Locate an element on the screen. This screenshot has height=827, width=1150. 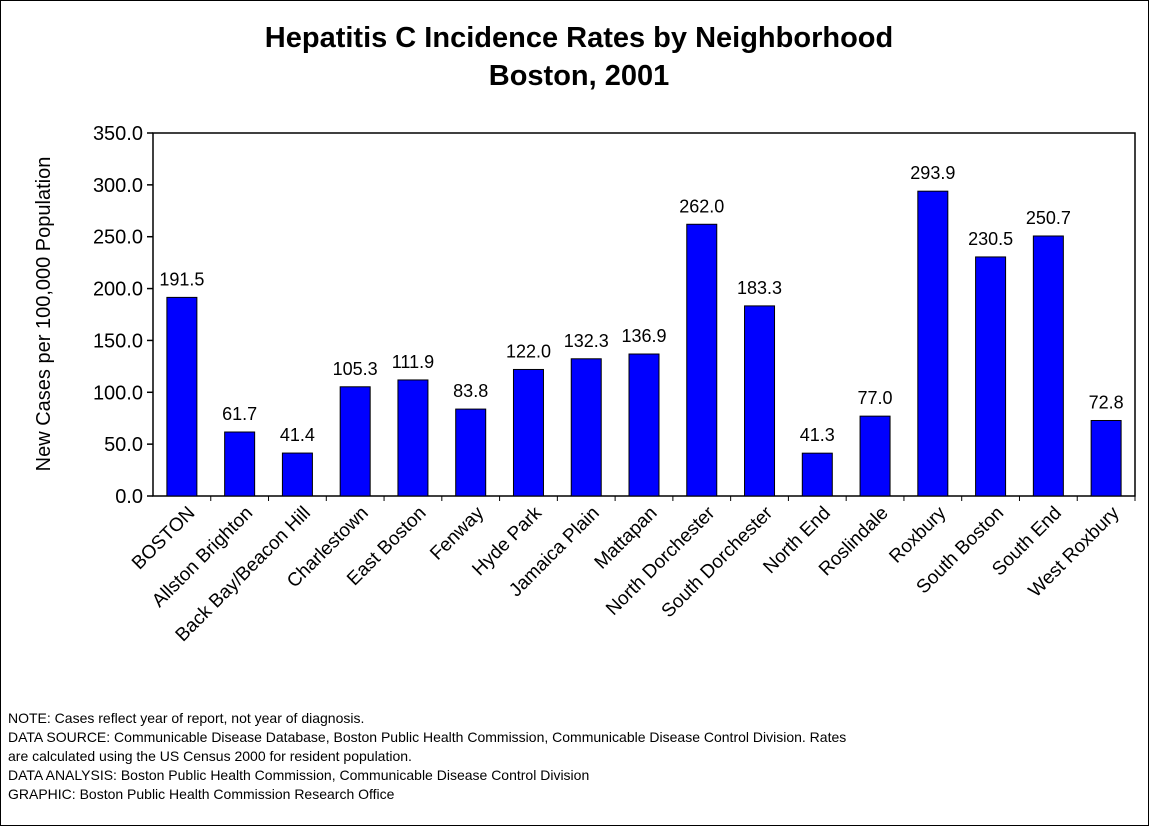
y-tick-label: 300.0 is located at coordinates (118, 186).